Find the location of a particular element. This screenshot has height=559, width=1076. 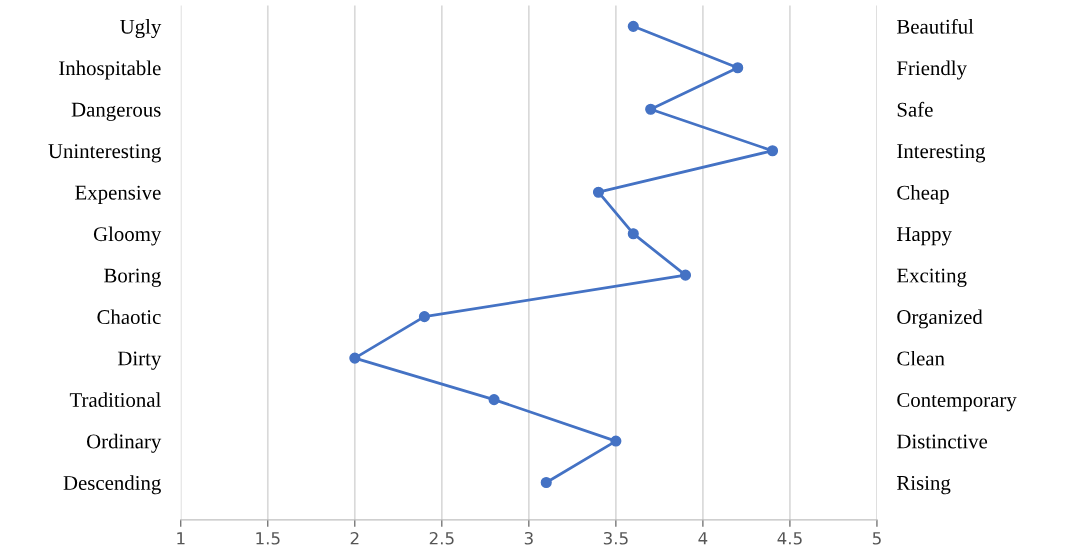

x-tick-label: 2 is located at coordinates (354, 538).